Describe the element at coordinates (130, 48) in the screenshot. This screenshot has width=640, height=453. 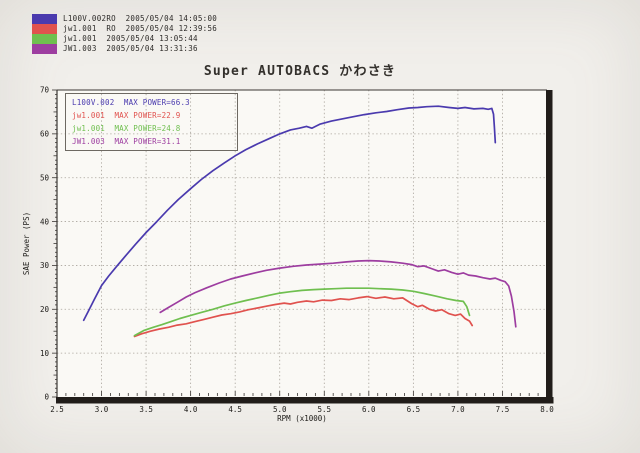
I see `run-file-text: JW1.003 2005/05/04 13:31:36` at that location.